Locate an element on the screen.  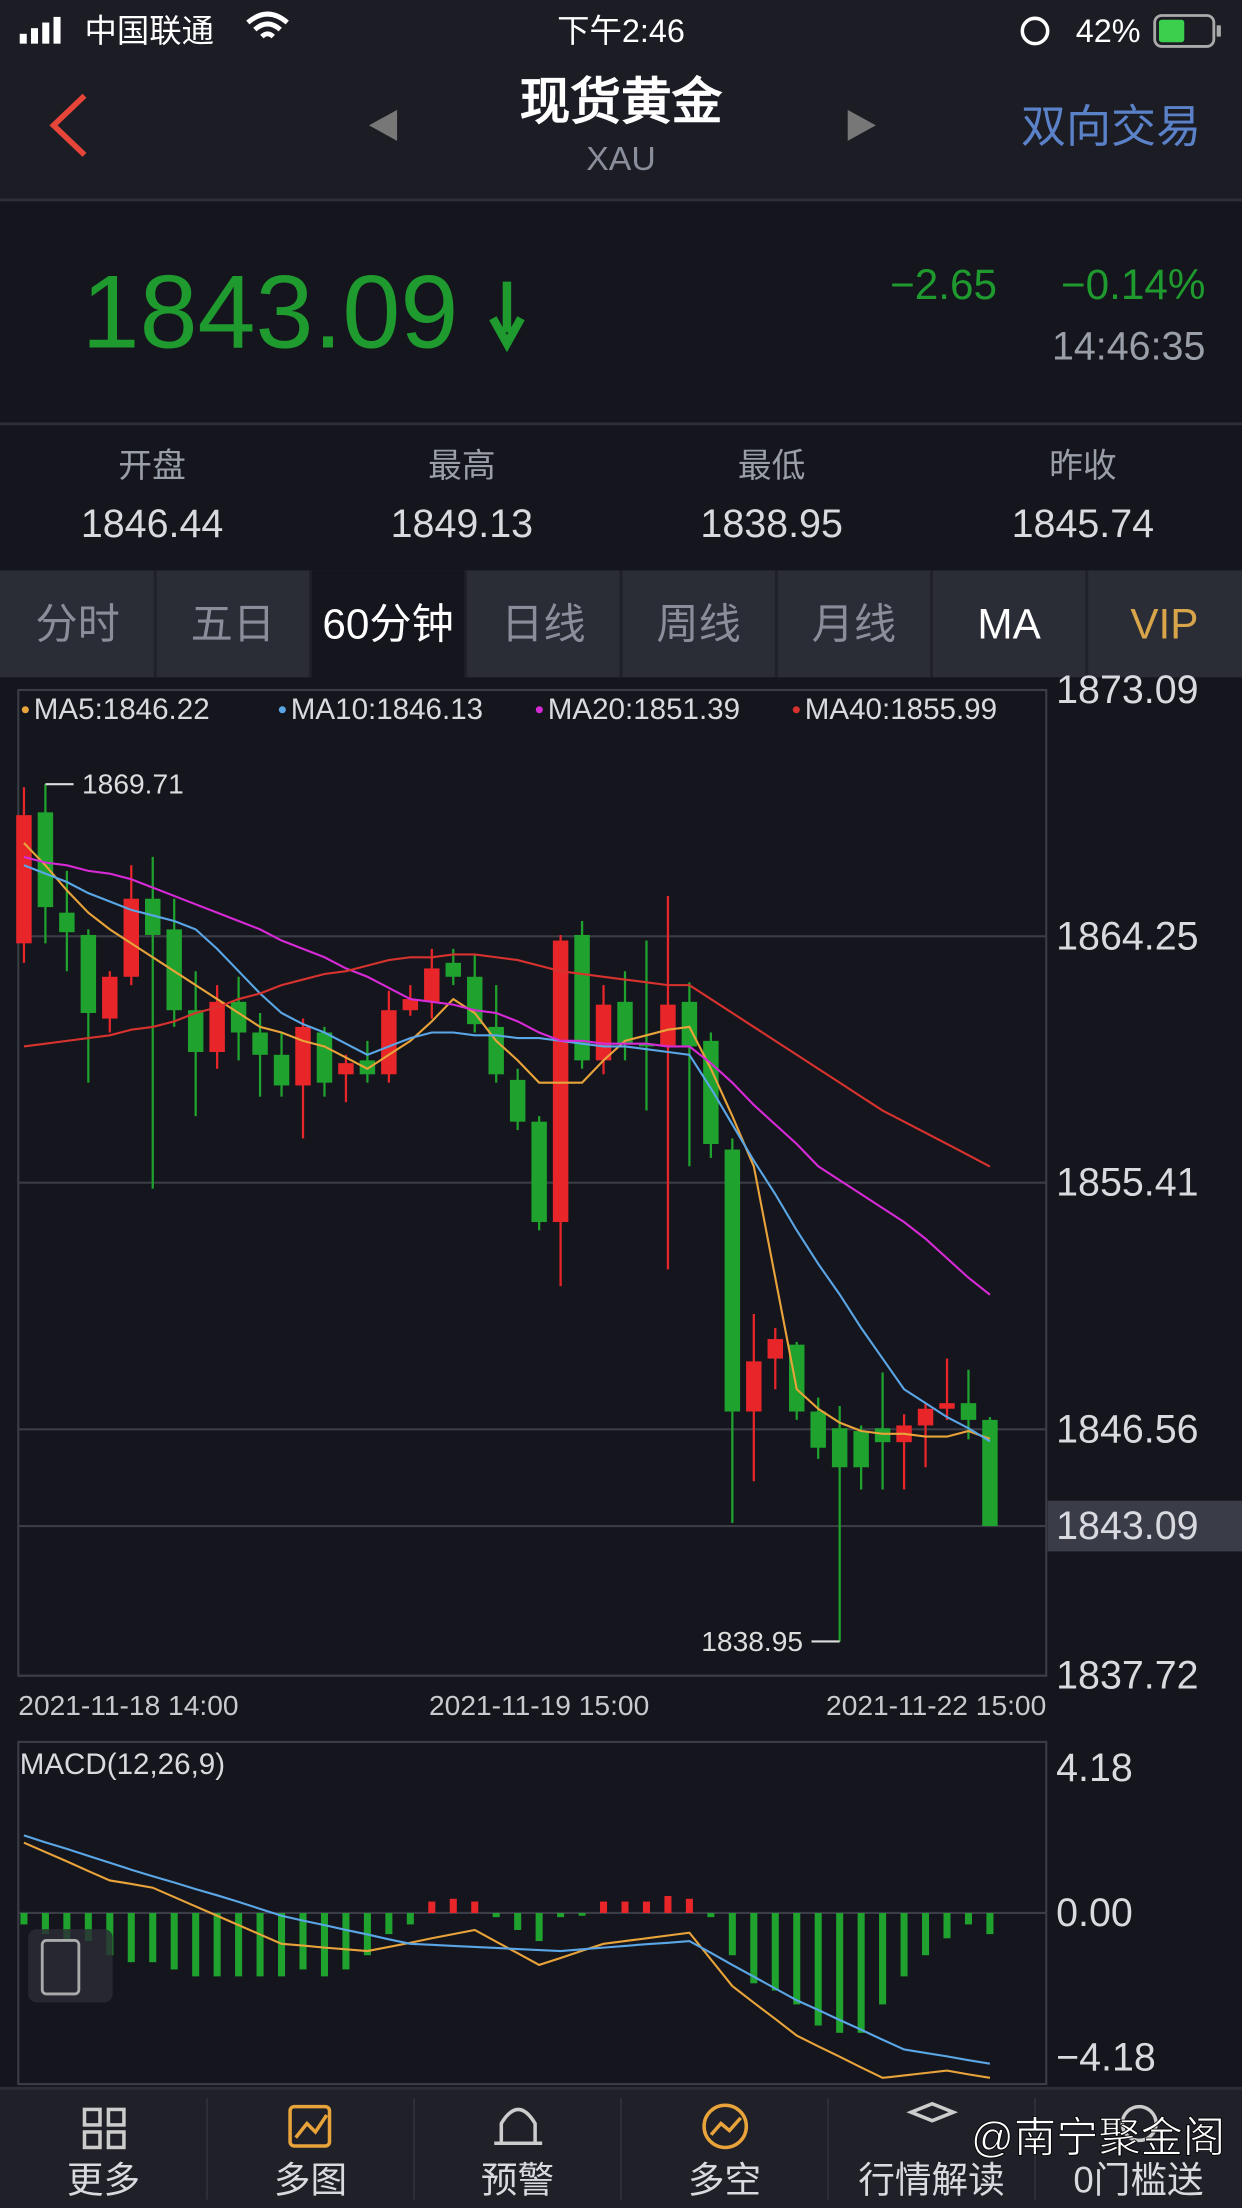
x-tick-label: 2021-11-22 15:00 is located at coordinates (936, 1705).